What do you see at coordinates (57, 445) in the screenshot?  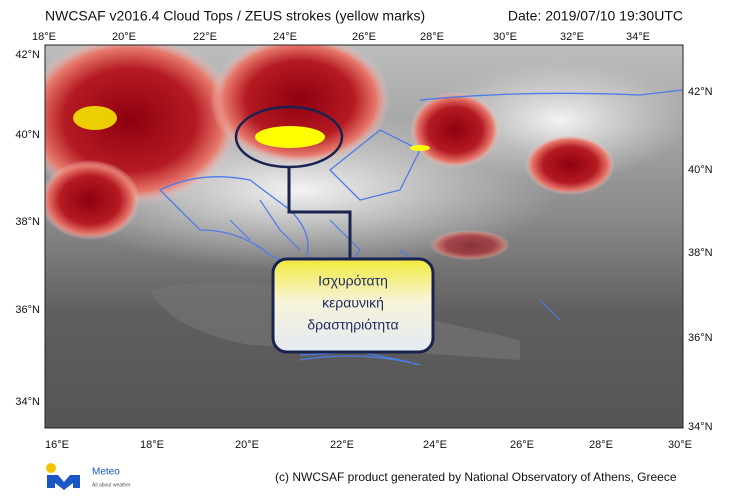 I see `bottom-tick-label: 16°E` at bounding box center [57, 445].